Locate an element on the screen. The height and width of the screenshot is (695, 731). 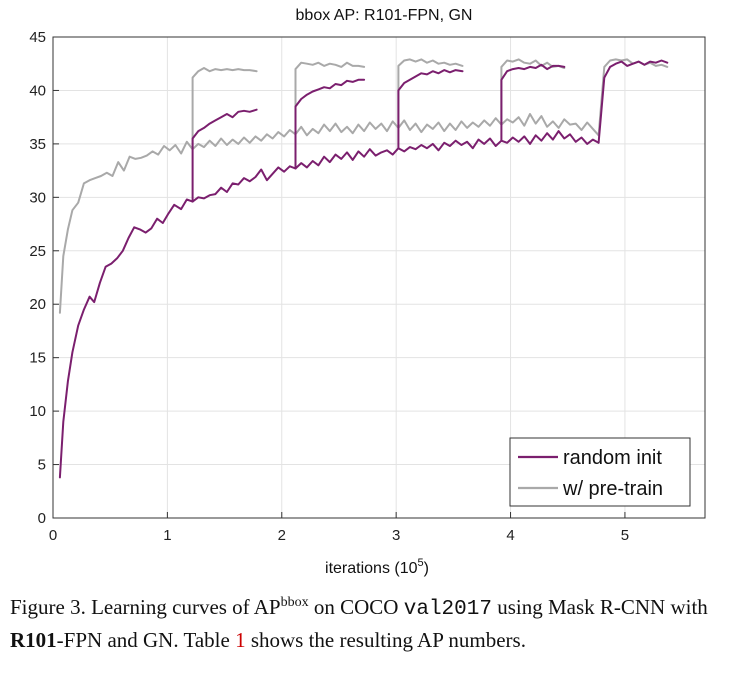
x-axis-label-exponent: 5 is located at coordinates (421, 563).